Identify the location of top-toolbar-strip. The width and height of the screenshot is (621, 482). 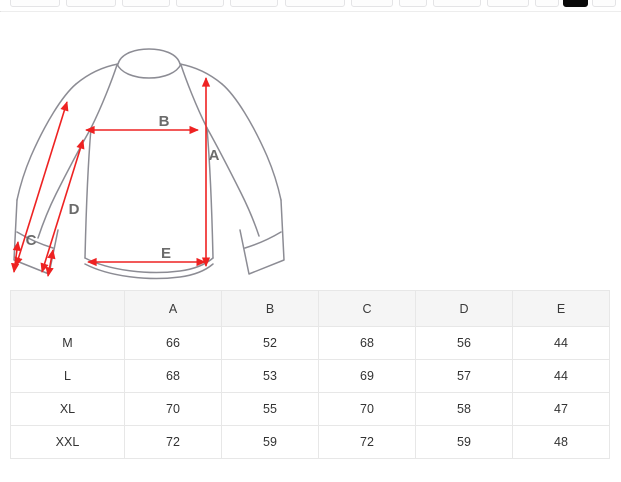
(310, 6).